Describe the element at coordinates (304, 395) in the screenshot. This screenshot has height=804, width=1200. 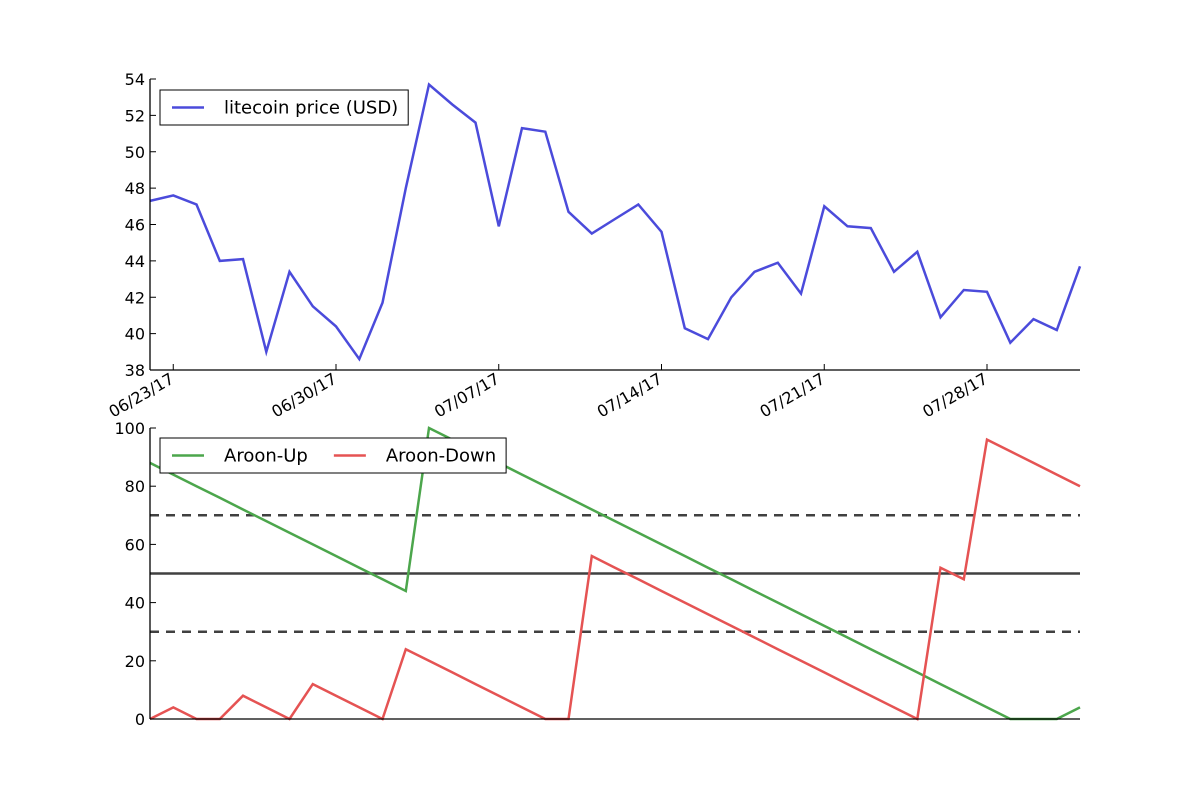
I see `x-tick-label: 06/30/17` at that location.